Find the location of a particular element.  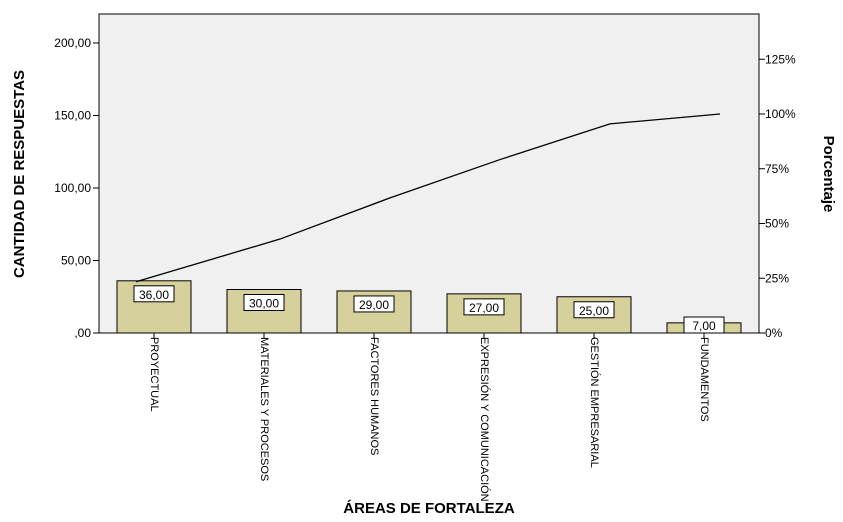

y-tick-label-1: ,00 is located at coordinates (82, 333).